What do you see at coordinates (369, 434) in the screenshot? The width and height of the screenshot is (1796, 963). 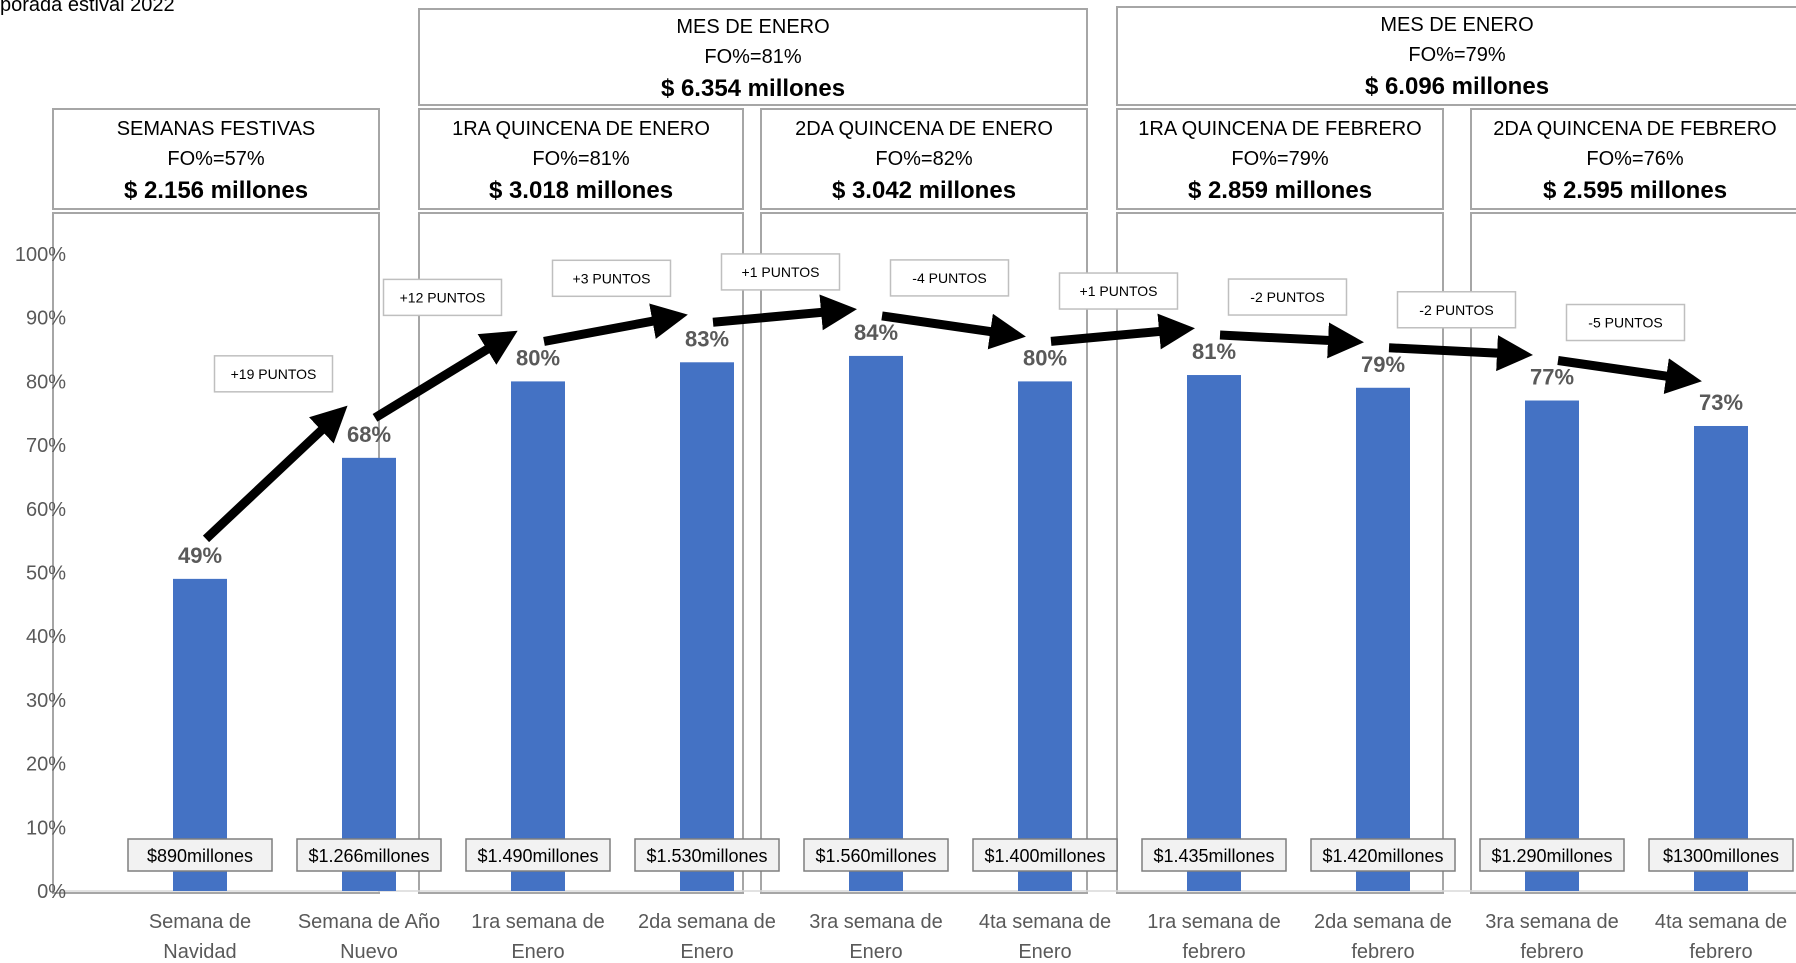 I see `data-label: 68%` at bounding box center [369, 434].